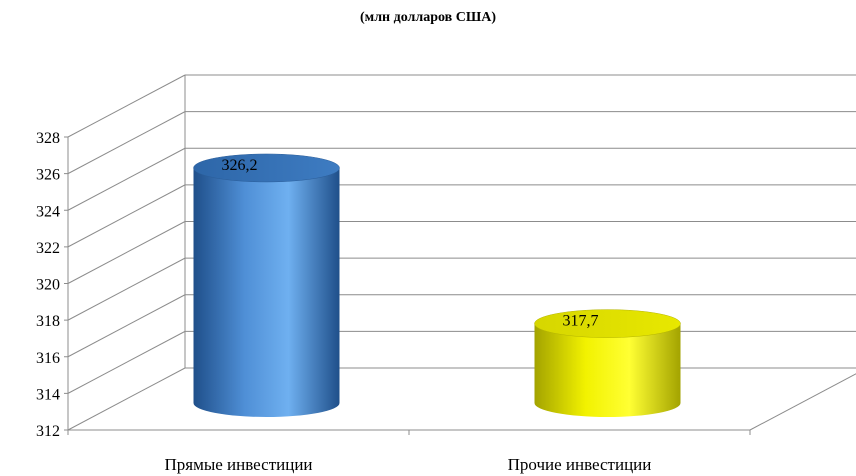  Describe the element at coordinates (48, 248) in the screenshot. I see `y-tick-label: 322` at that location.